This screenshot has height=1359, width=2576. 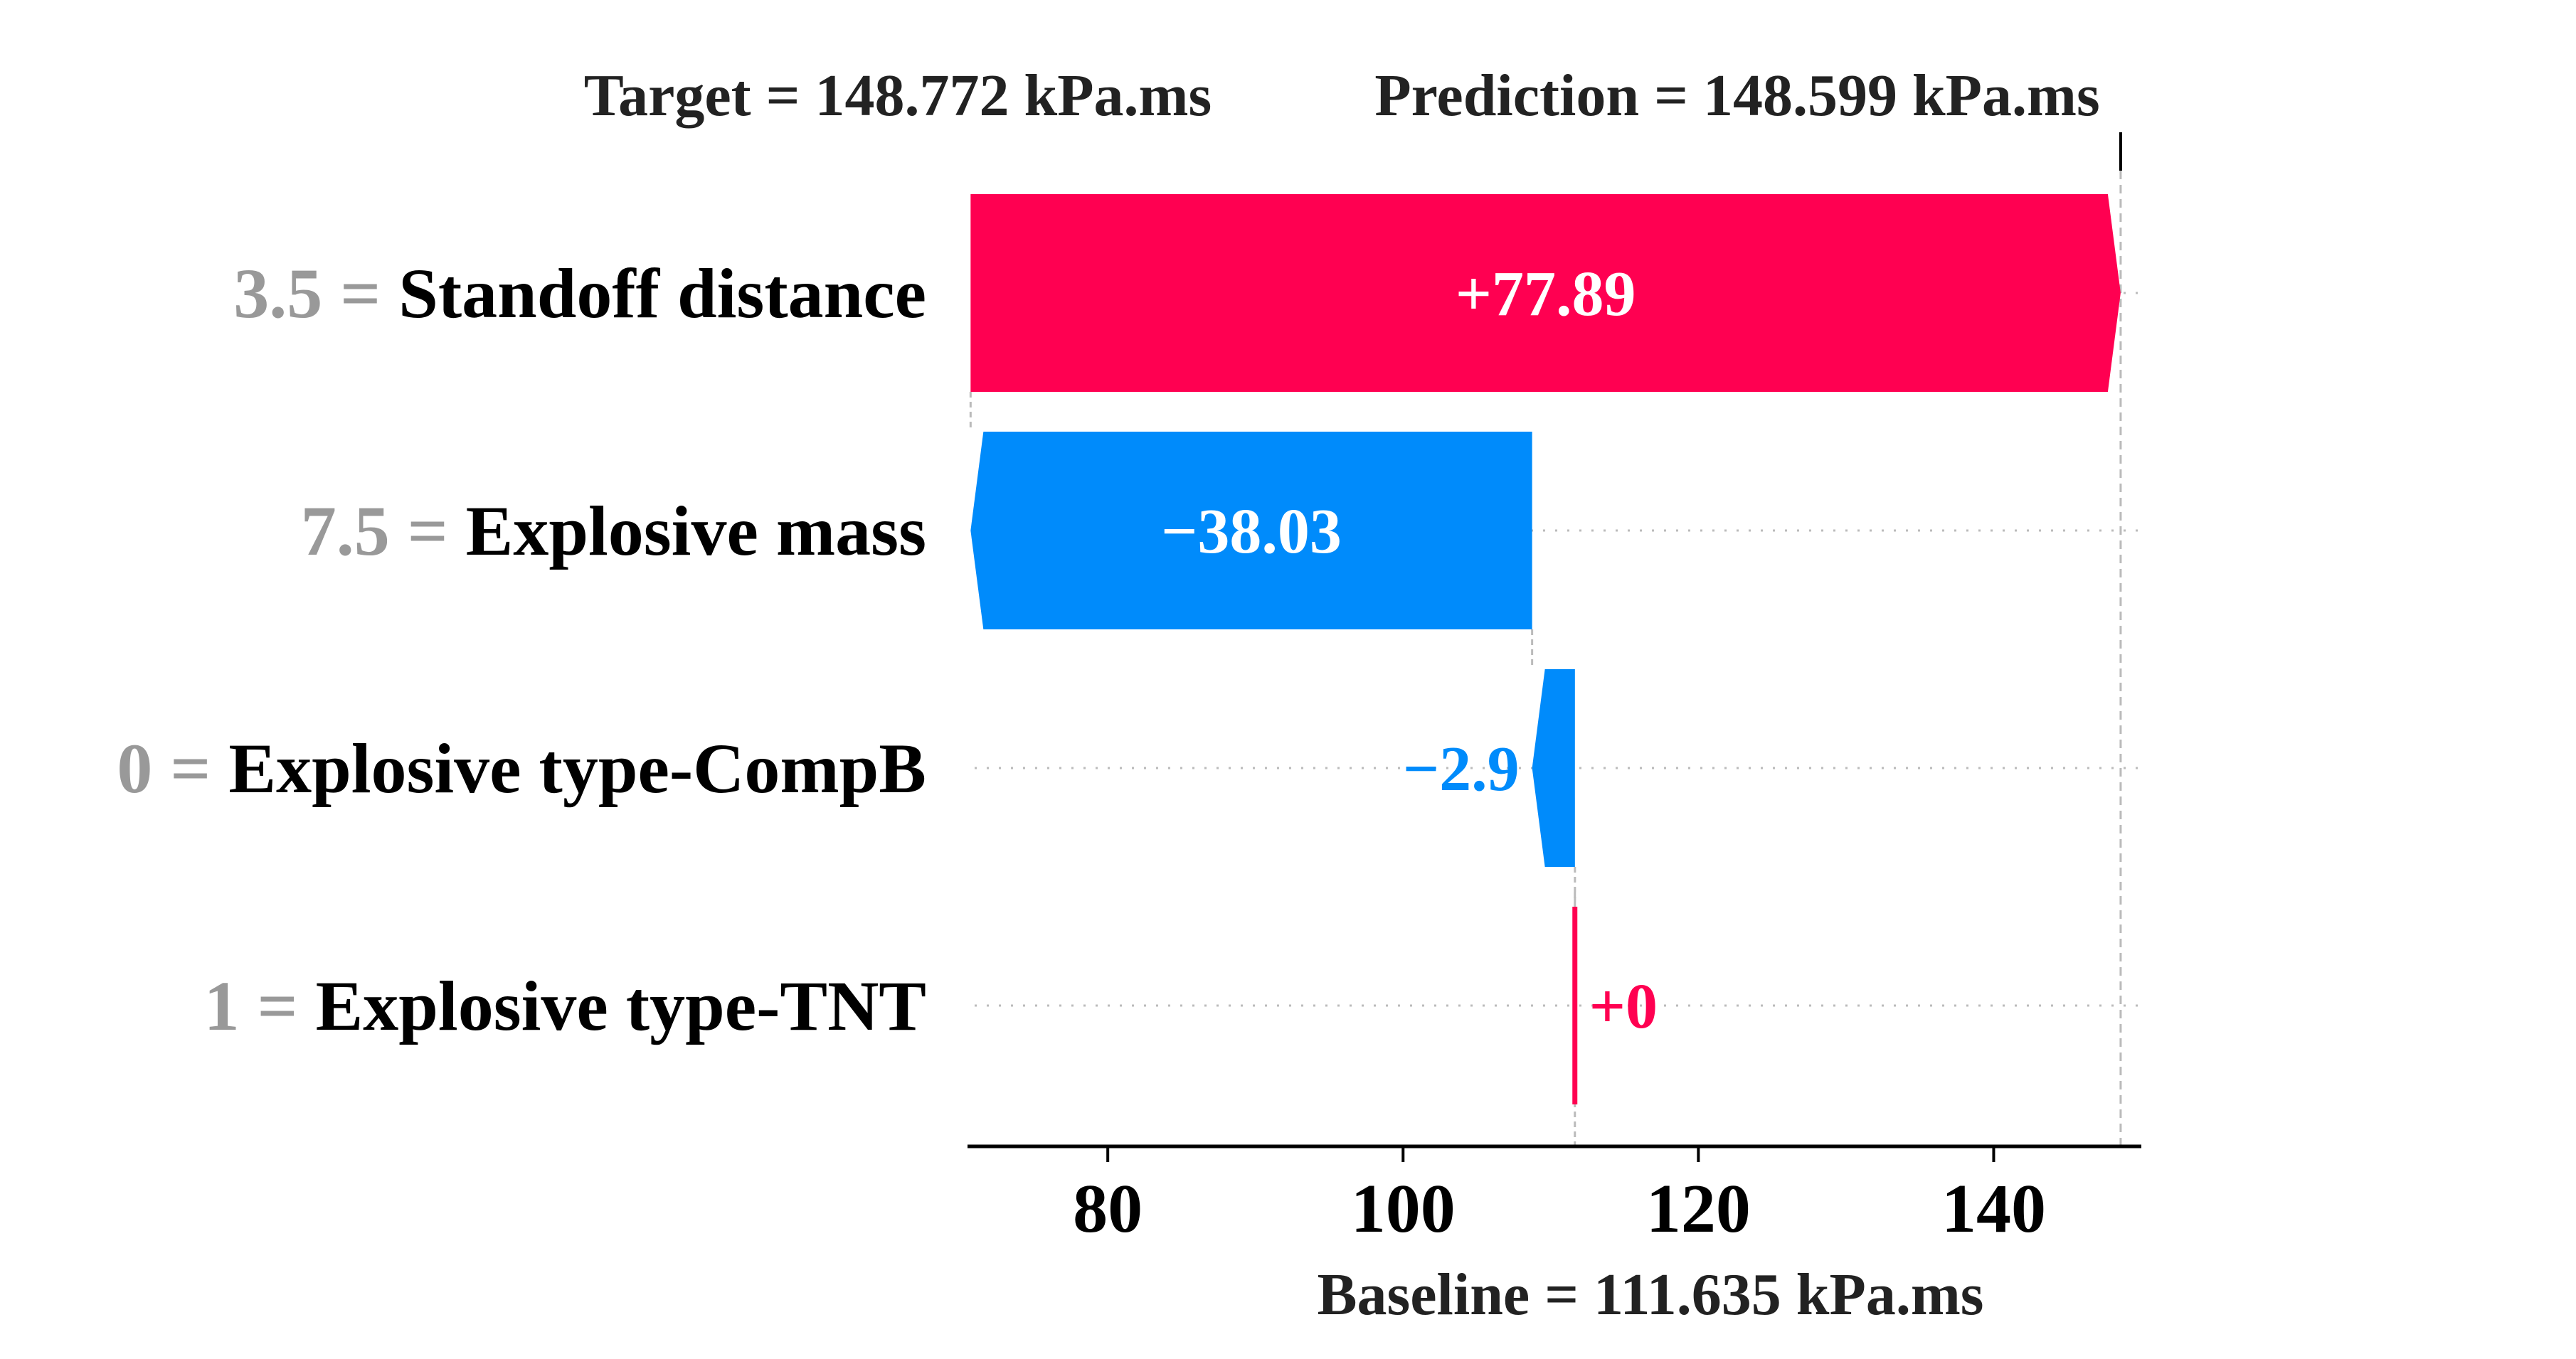 I want to click on bar-value-label-4: +0, so click(x=1623, y=1007).